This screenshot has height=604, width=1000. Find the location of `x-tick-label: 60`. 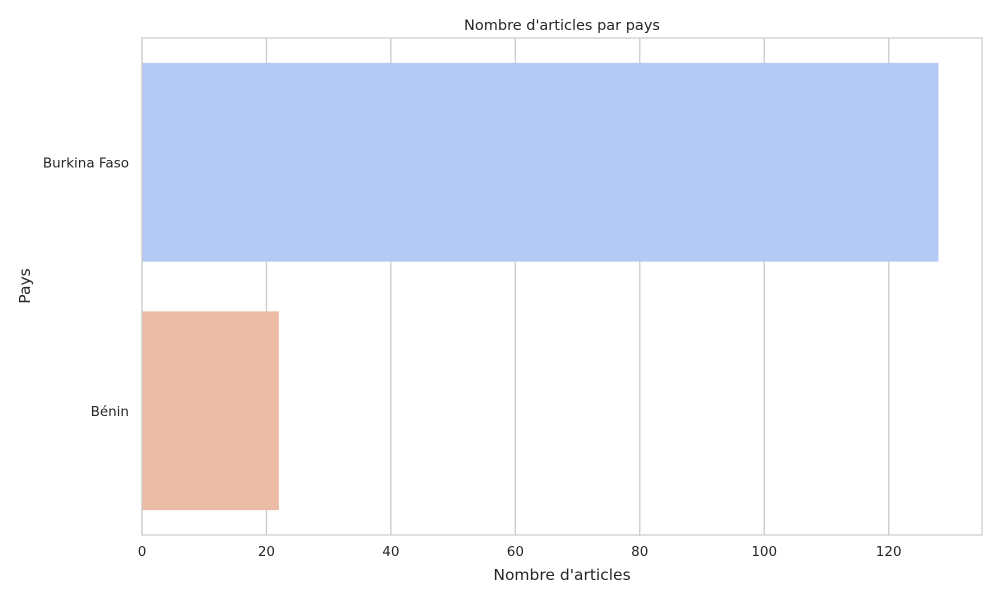

x-tick-label: 60 is located at coordinates (515, 552).